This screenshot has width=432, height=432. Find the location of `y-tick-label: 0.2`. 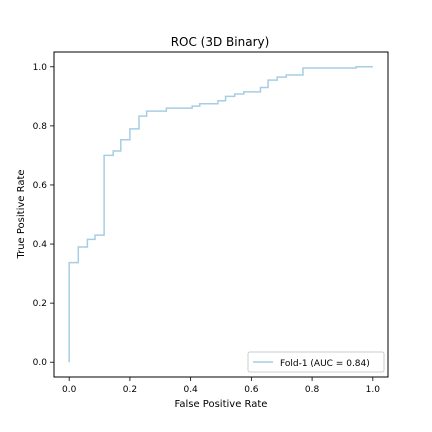

y-tick-label: 0.2 is located at coordinates (40, 304).